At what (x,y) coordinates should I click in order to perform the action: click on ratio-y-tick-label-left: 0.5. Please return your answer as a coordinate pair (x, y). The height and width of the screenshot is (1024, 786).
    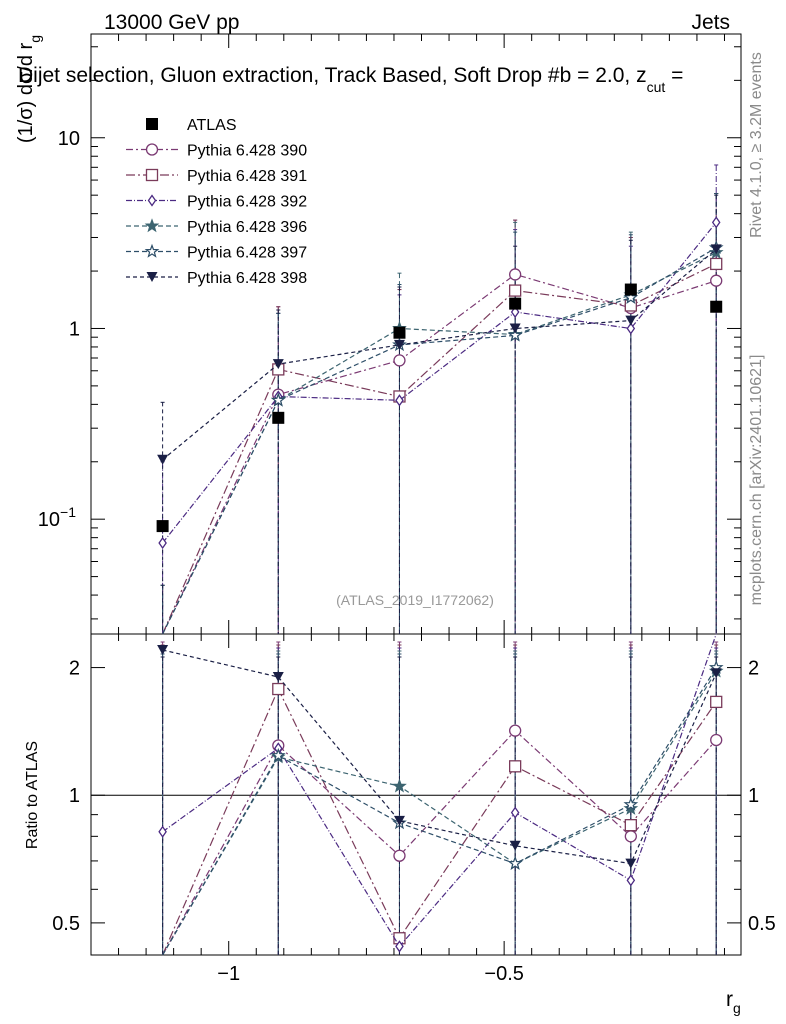
    Looking at the image, I should click on (66, 924).